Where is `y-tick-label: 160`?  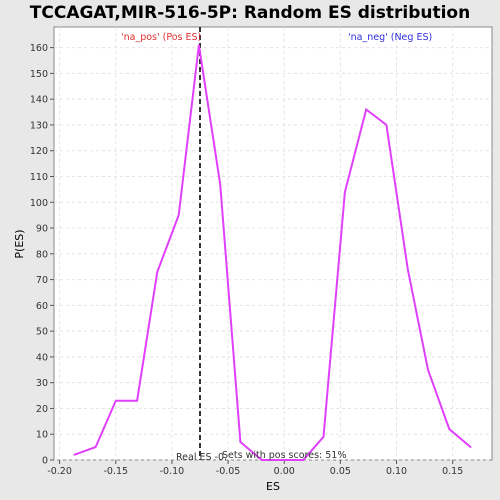 y-tick-label: 160 is located at coordinates (39, 48).